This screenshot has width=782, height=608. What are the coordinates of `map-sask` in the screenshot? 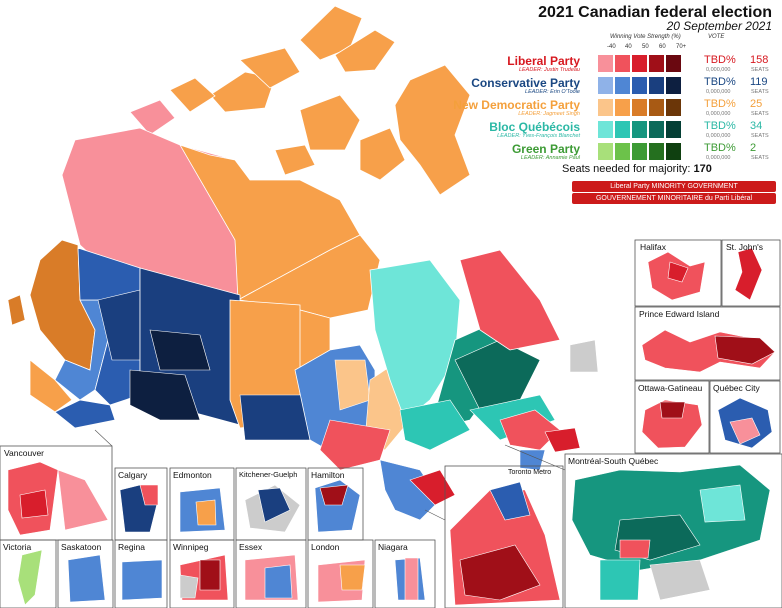 It's located at (185, 346).